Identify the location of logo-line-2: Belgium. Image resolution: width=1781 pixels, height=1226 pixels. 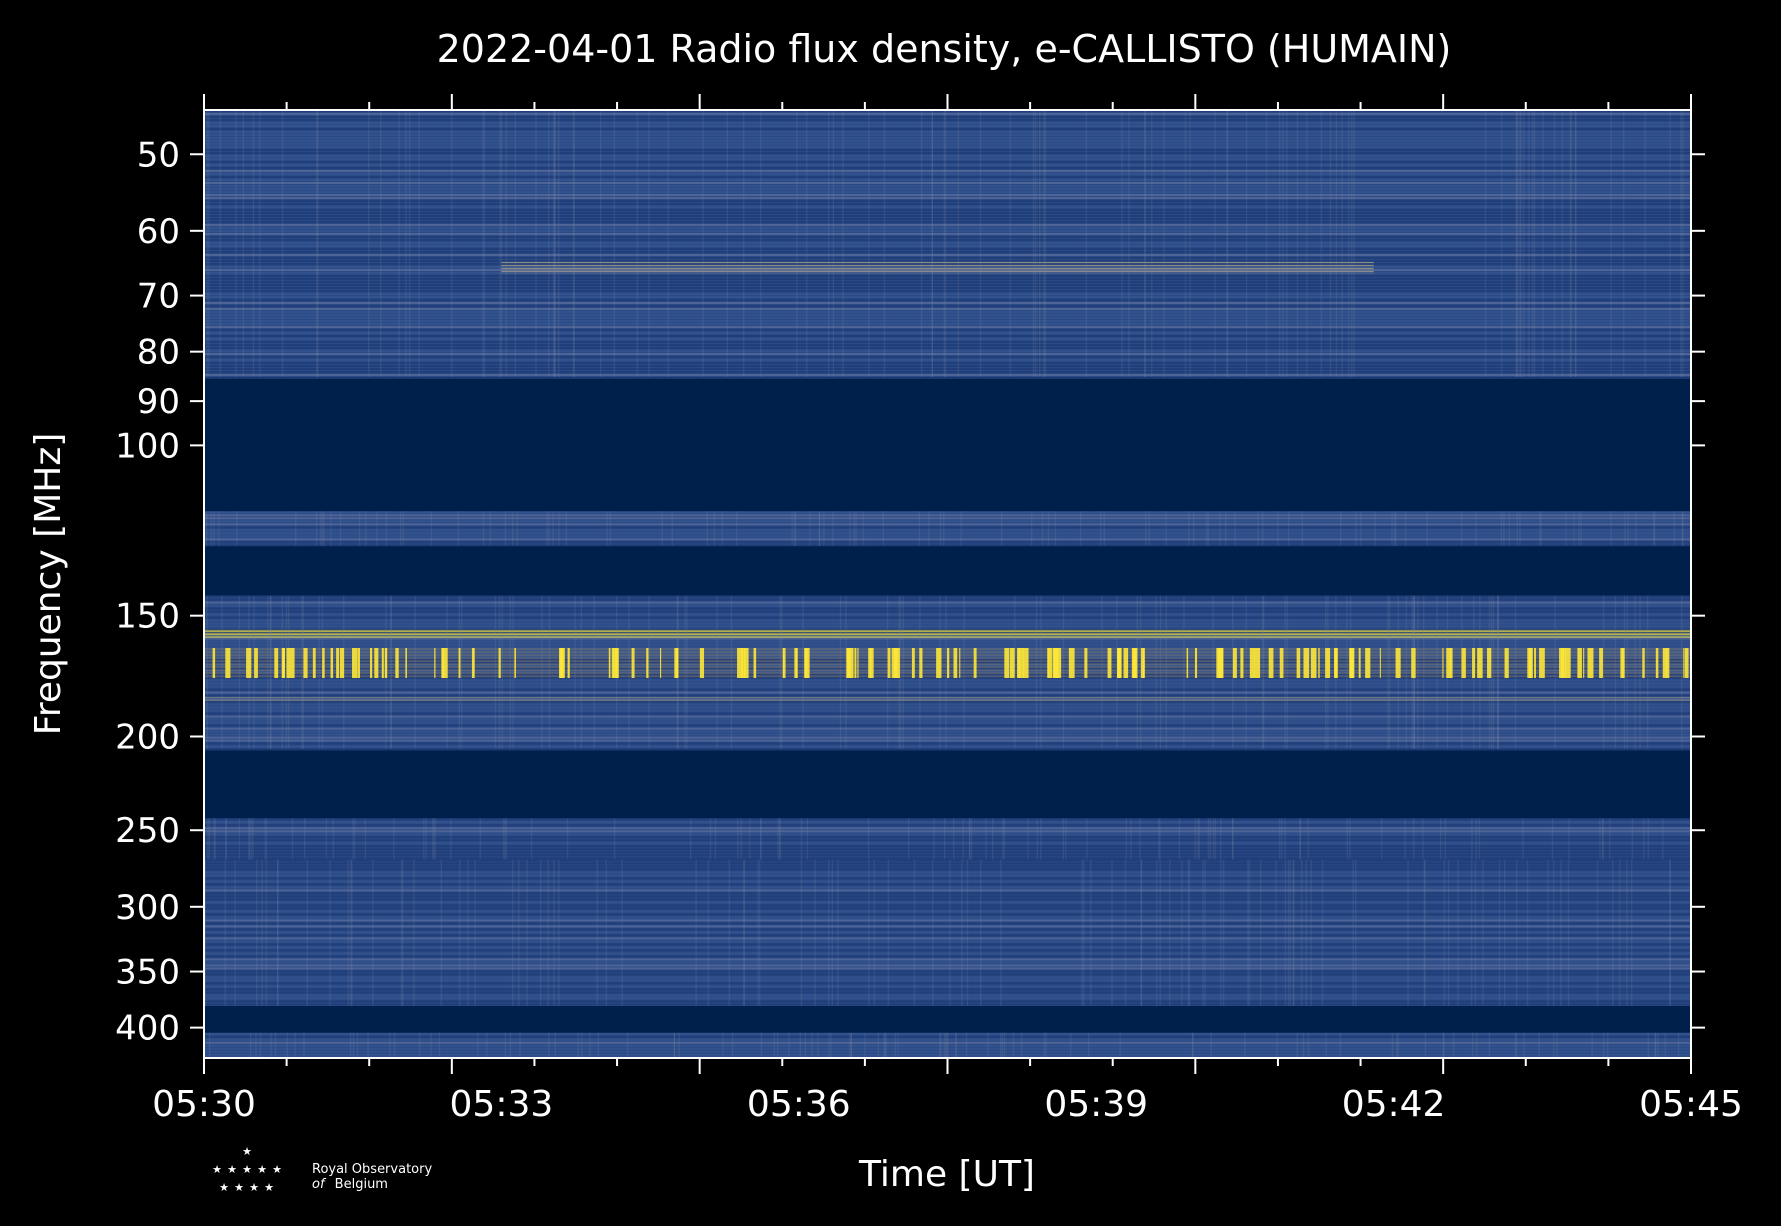
(361, 1184).